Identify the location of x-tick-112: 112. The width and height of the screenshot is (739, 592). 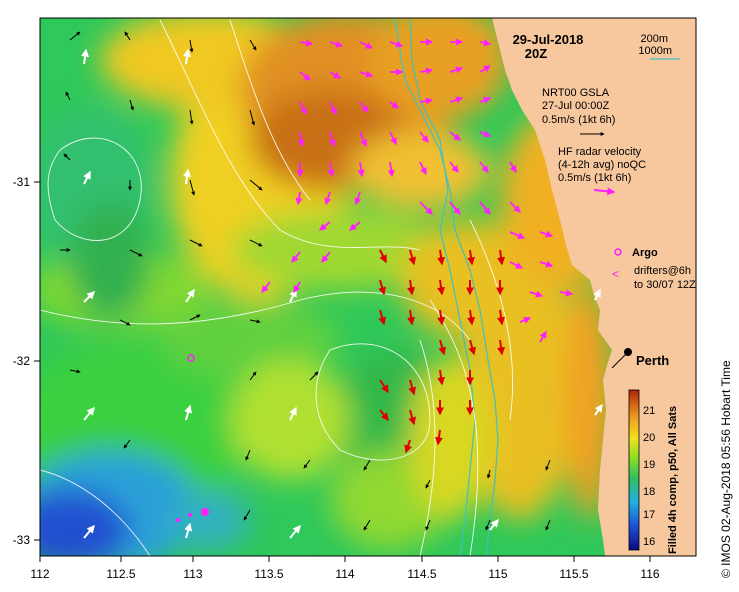
(39, 574).